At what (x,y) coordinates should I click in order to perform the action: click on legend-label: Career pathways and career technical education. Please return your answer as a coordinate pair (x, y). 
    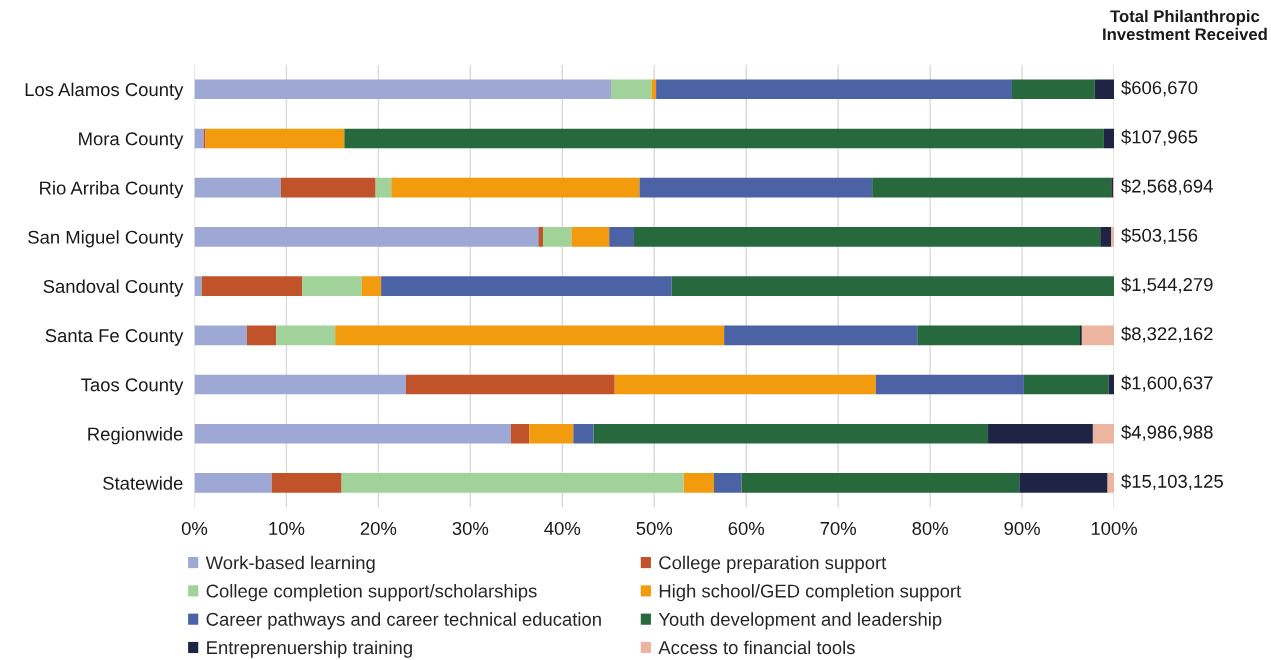
    Looking at the image, I should click on (403, 621).